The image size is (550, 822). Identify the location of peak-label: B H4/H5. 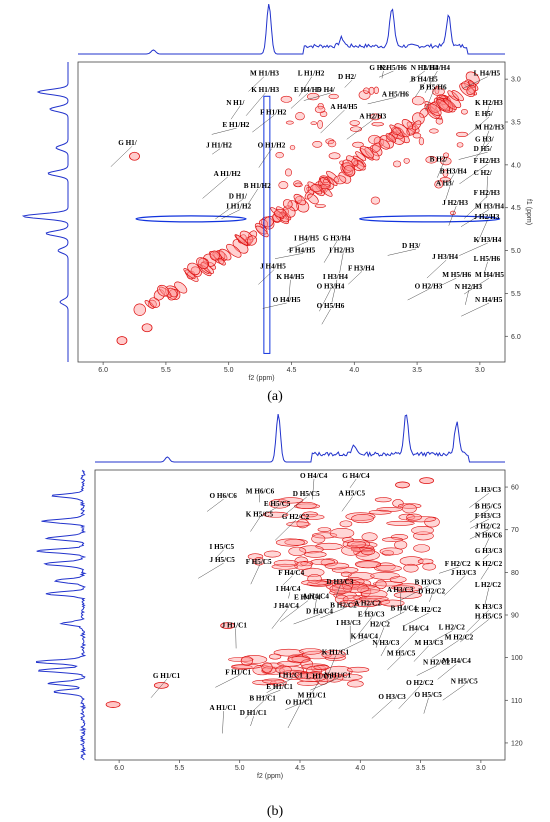
(424, 80).